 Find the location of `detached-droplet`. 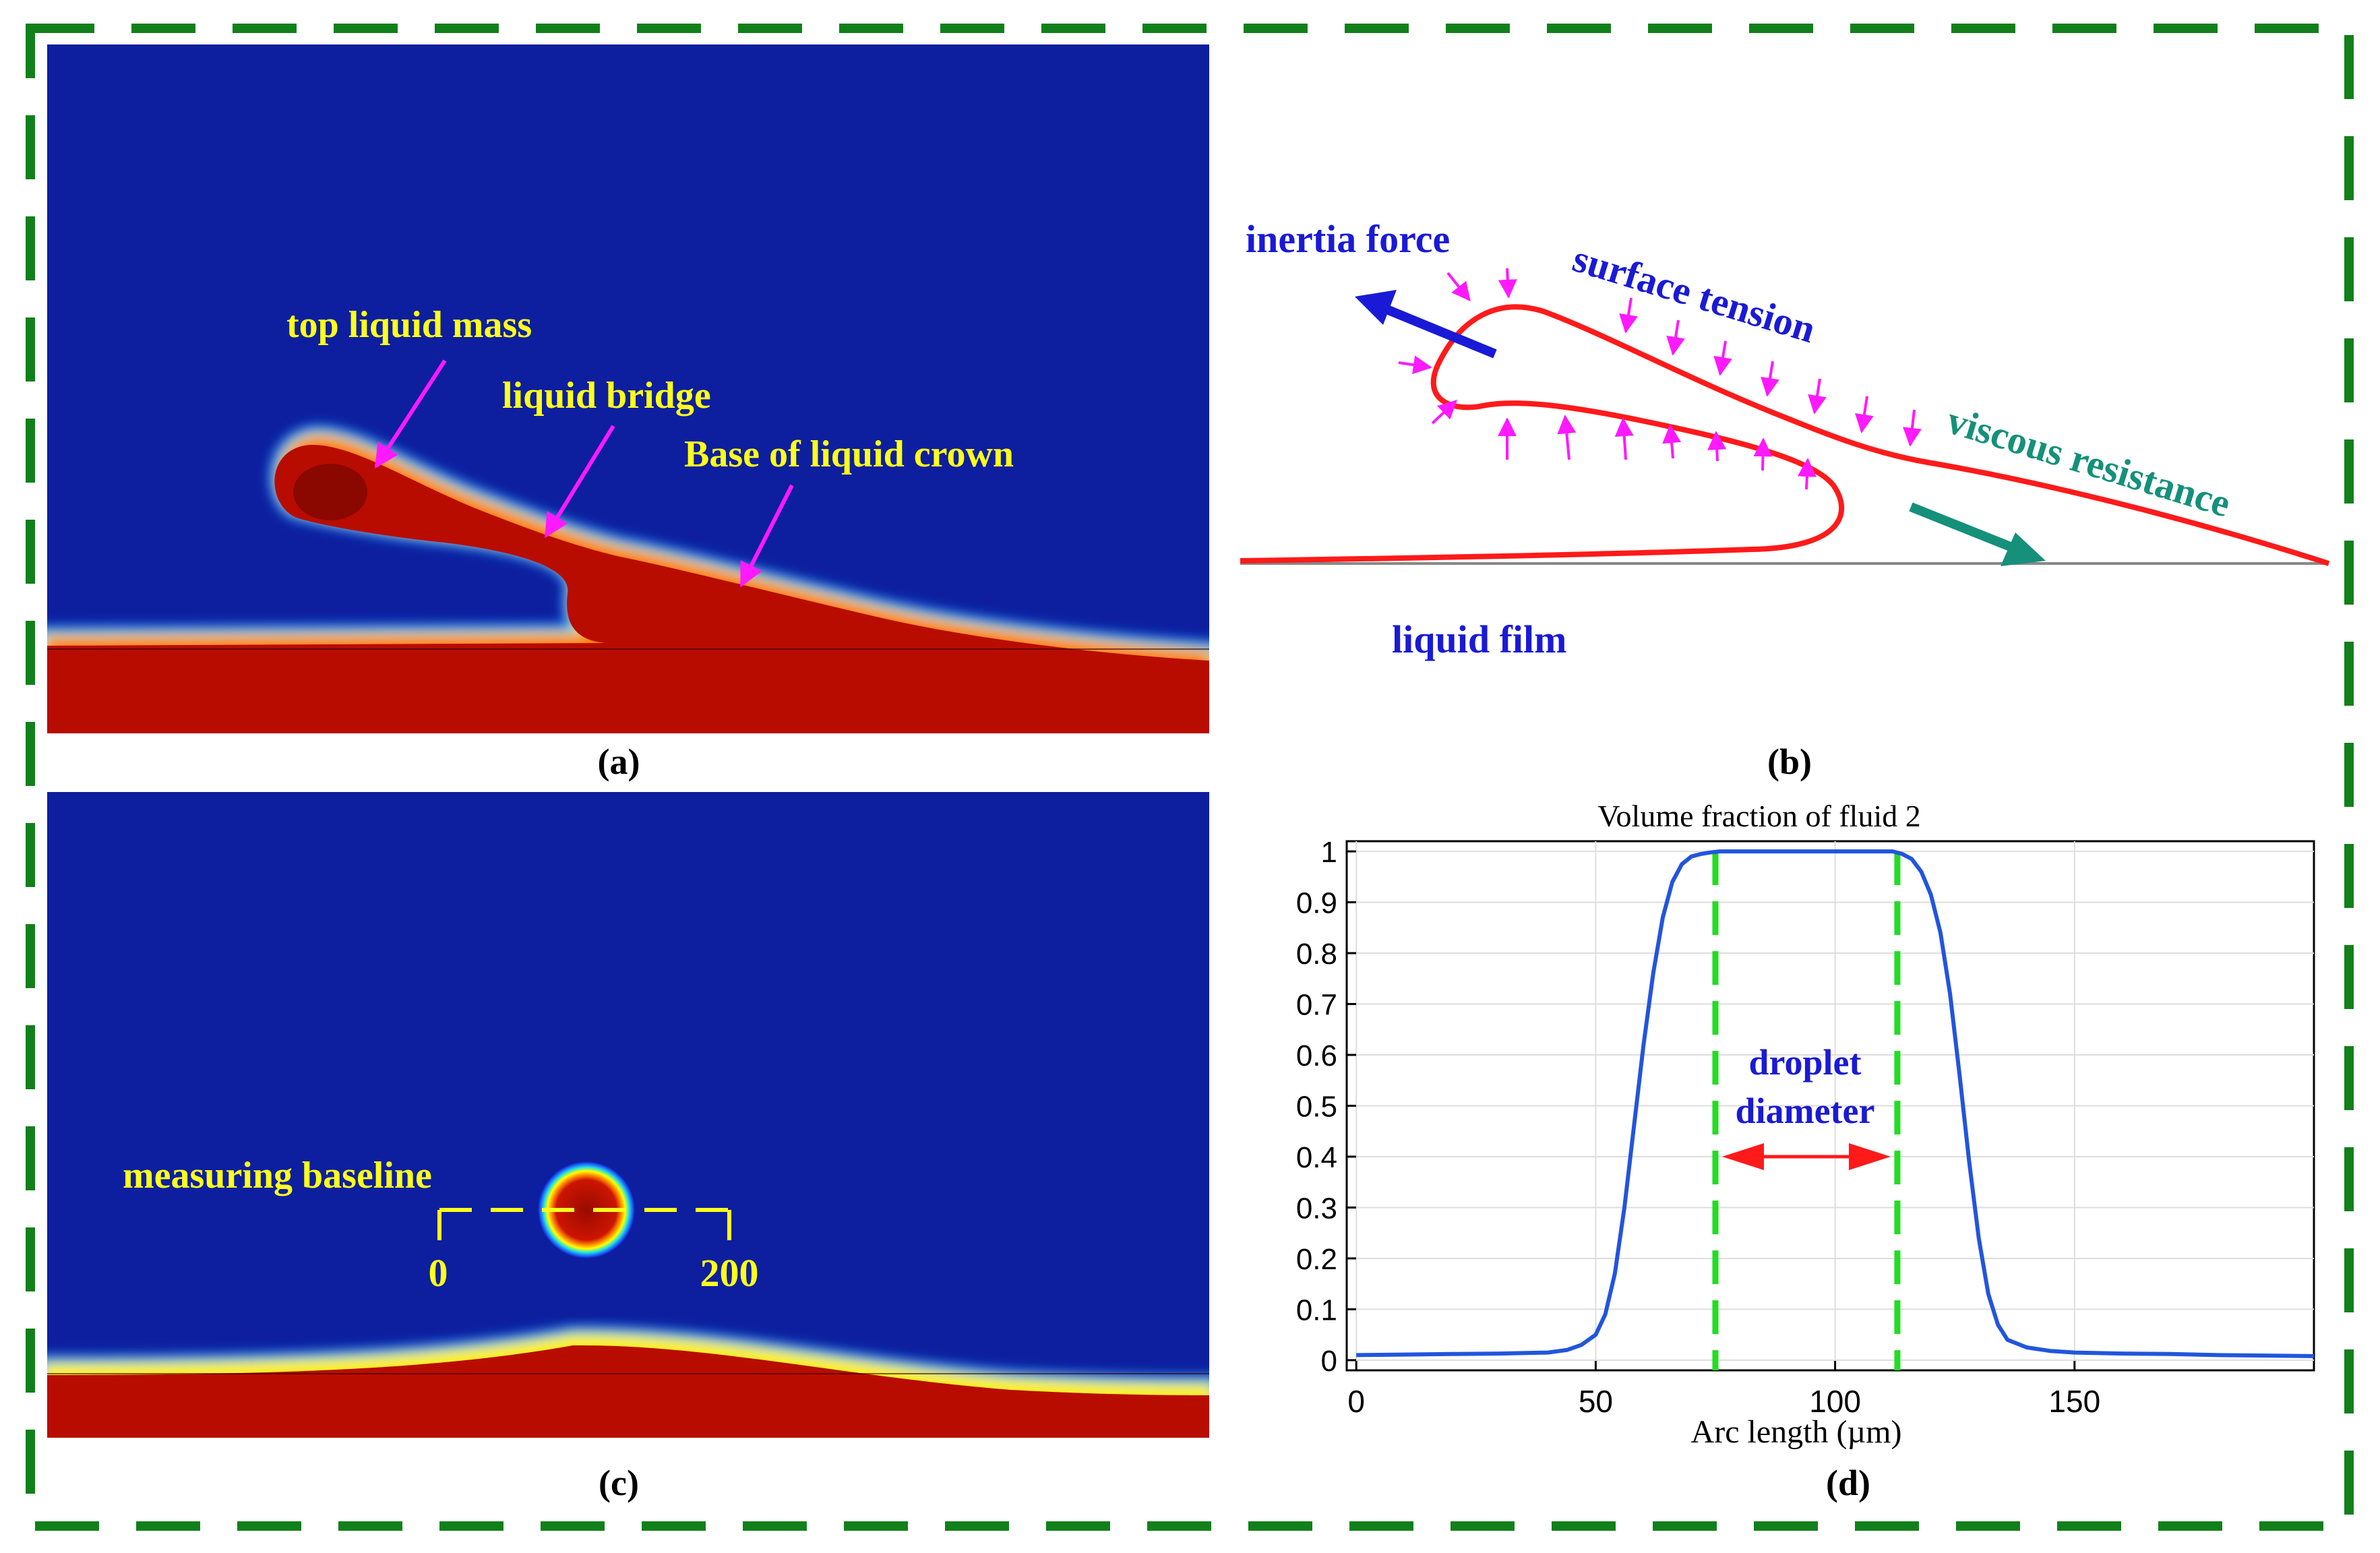

detached-droplet is located at coordinates (586, 1209).